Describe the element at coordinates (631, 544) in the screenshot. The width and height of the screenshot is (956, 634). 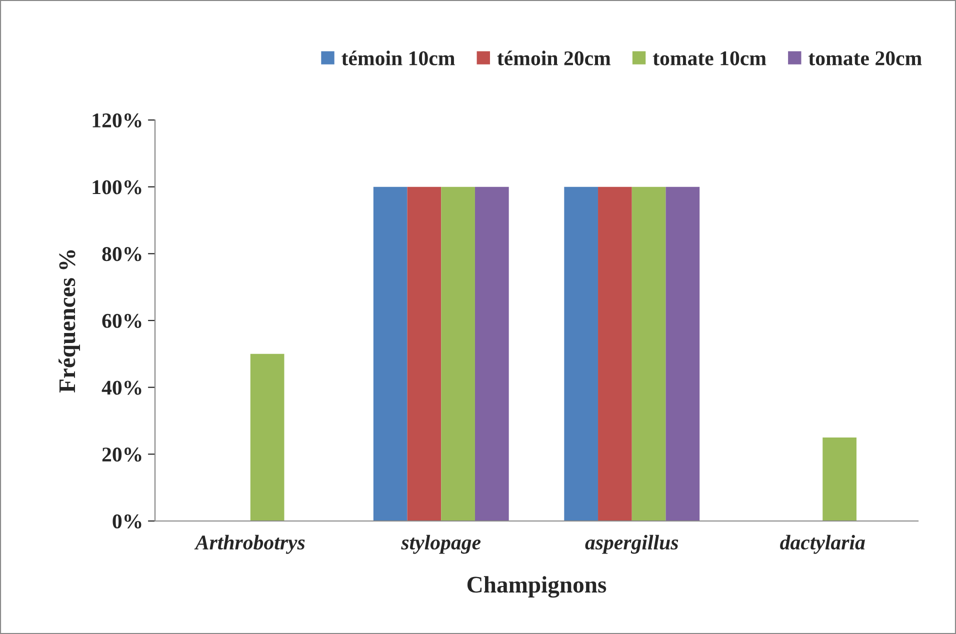
I see `x-tick-label: aspergillus` at that location.